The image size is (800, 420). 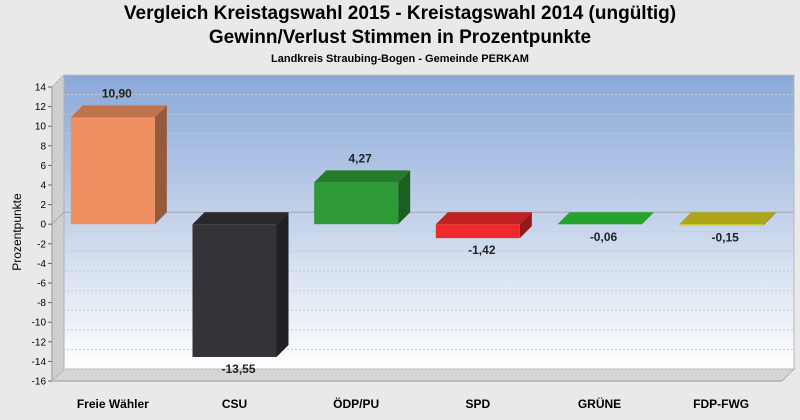 I want to click on y-tick-label: 2, so click(x=43, y=205).